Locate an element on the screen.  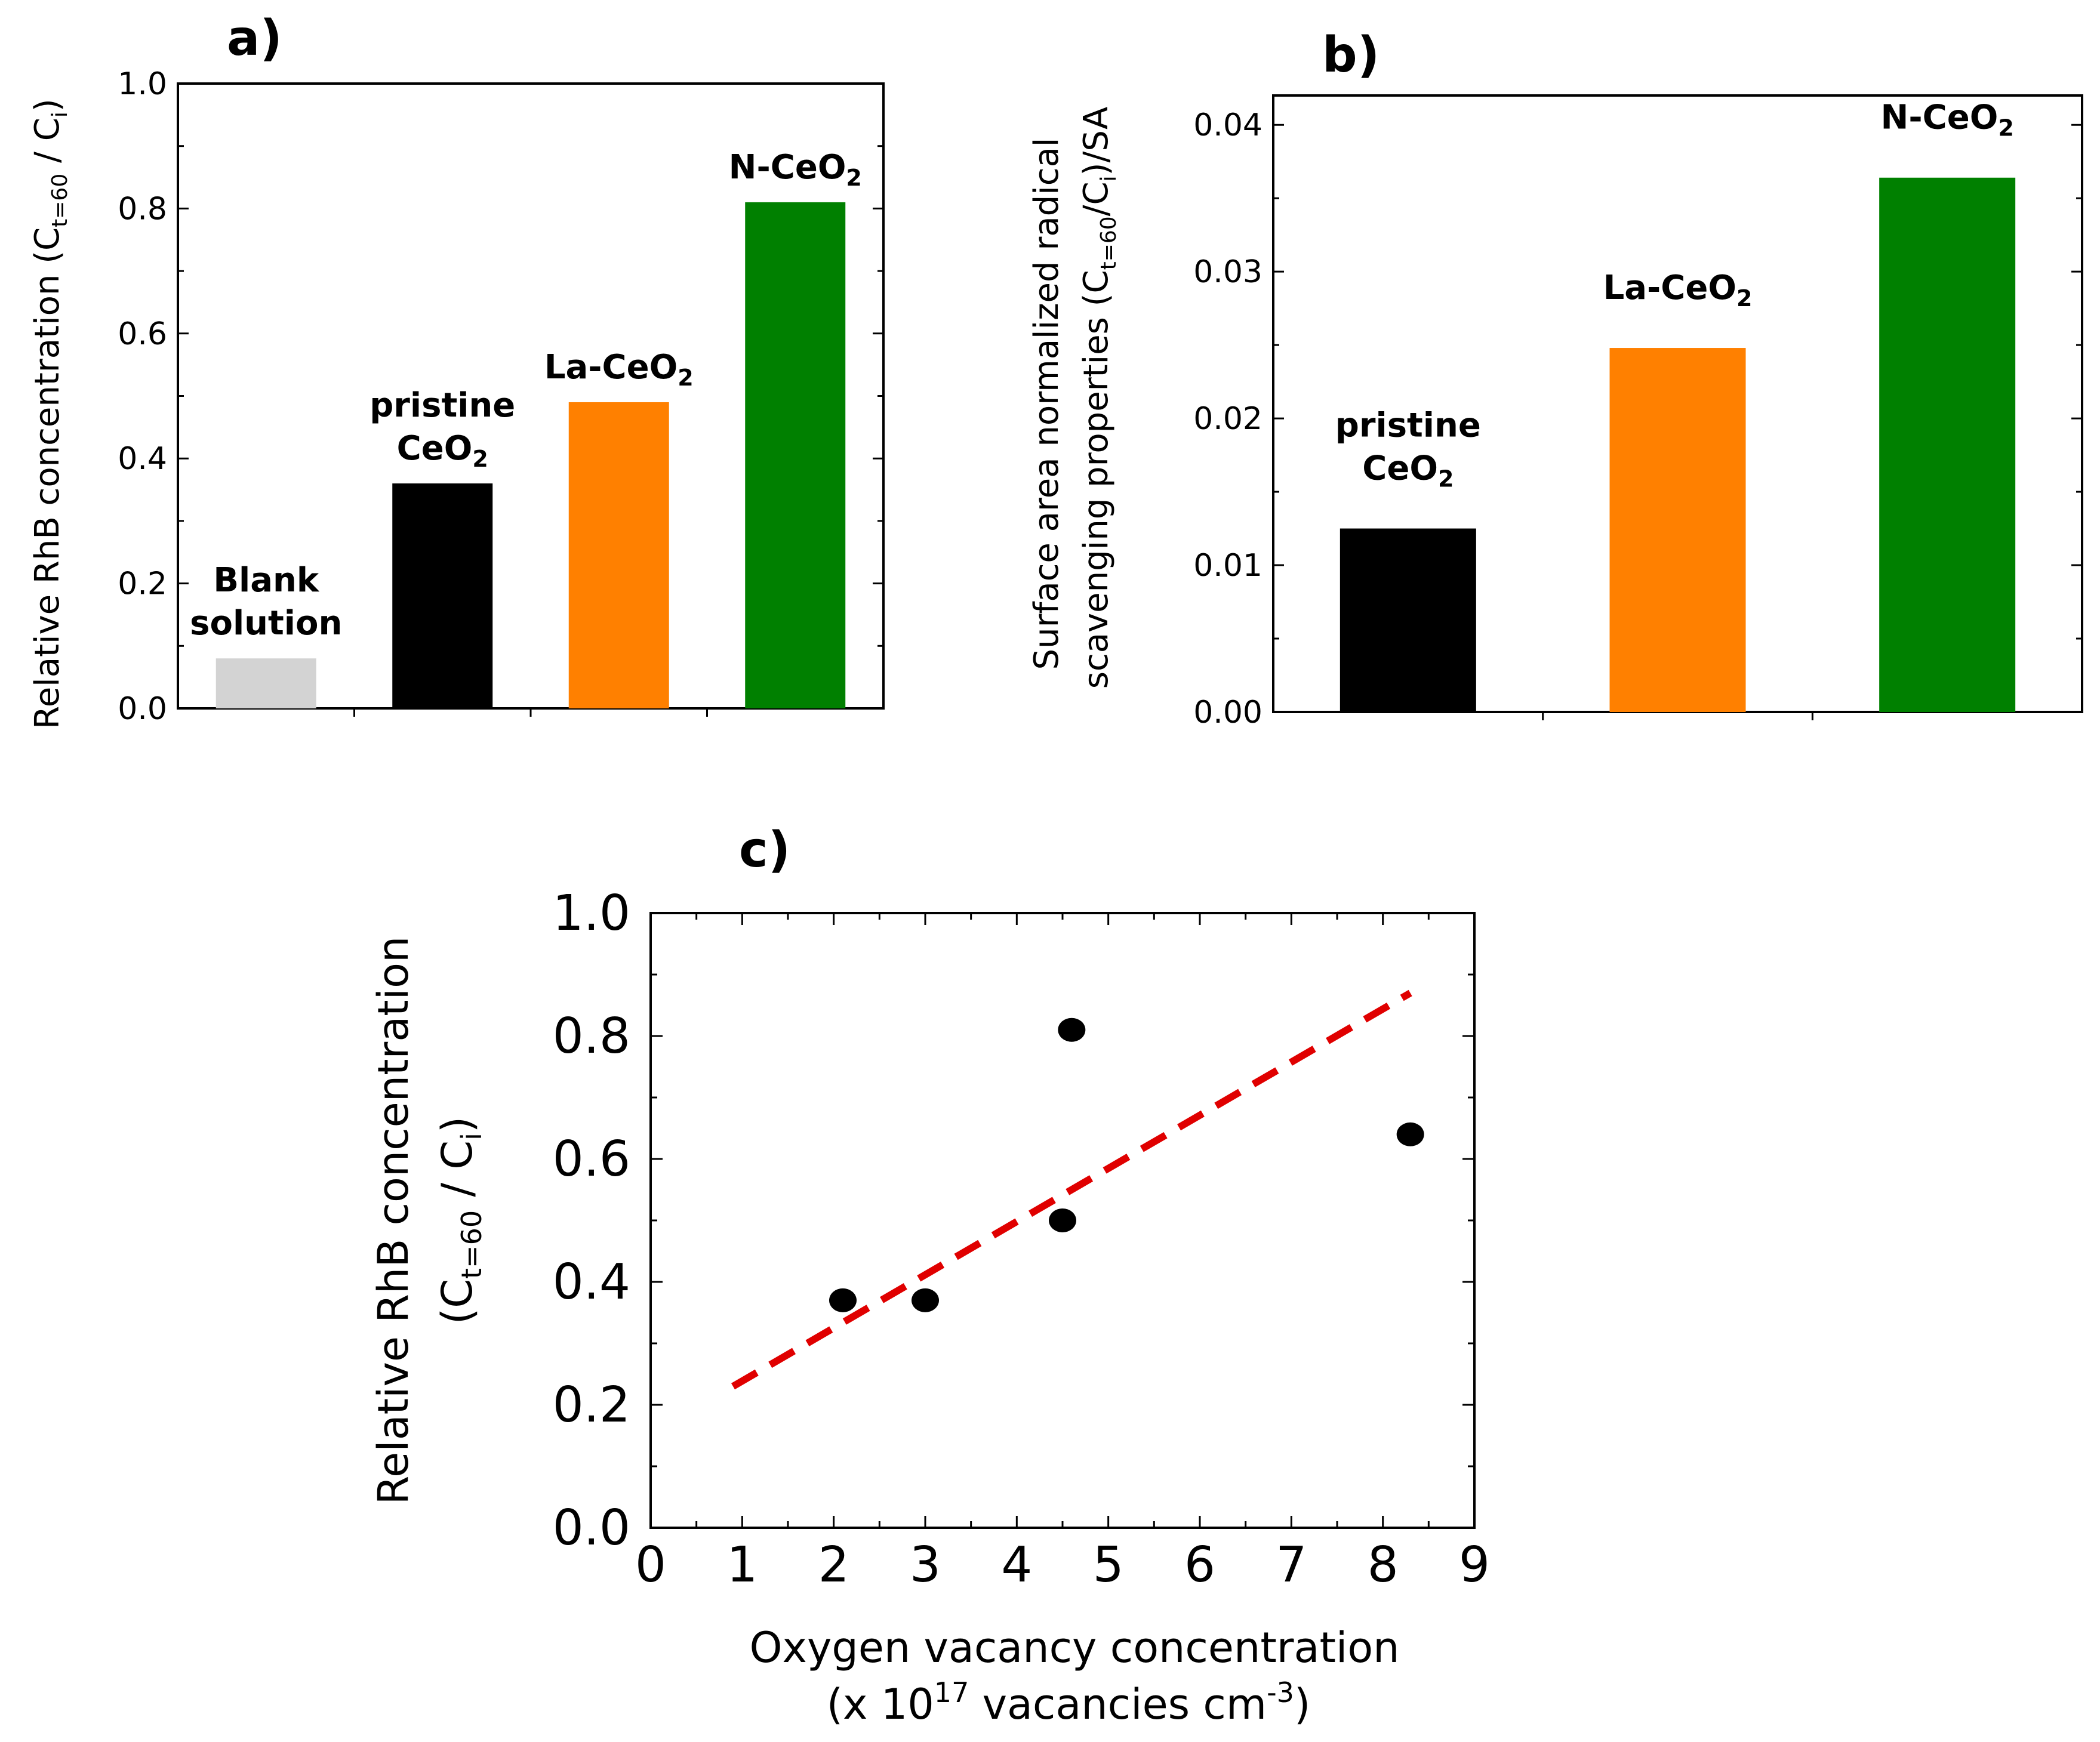
panel-c-ytick-label: 0.4 is located at coordinates (591, 1282).